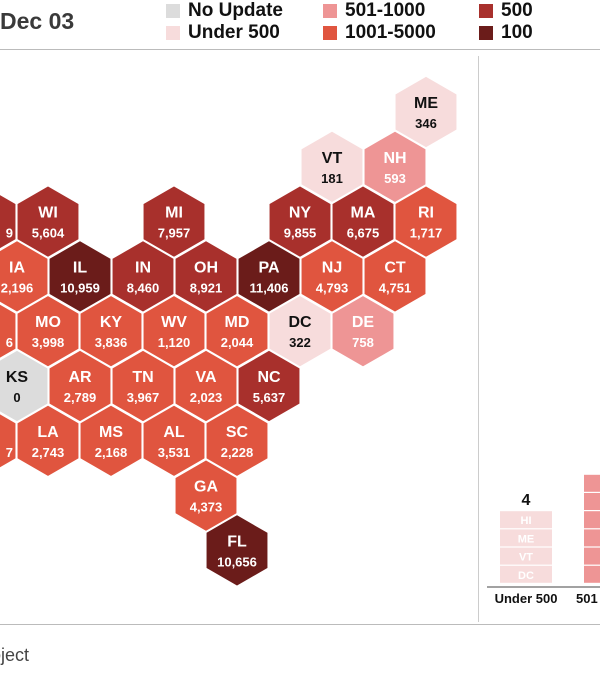 The width and height of the screenshot is (600, 687). Describe the element at coordinates (517, 10) in the screenshot. I see `legend-label: 500` at that location.